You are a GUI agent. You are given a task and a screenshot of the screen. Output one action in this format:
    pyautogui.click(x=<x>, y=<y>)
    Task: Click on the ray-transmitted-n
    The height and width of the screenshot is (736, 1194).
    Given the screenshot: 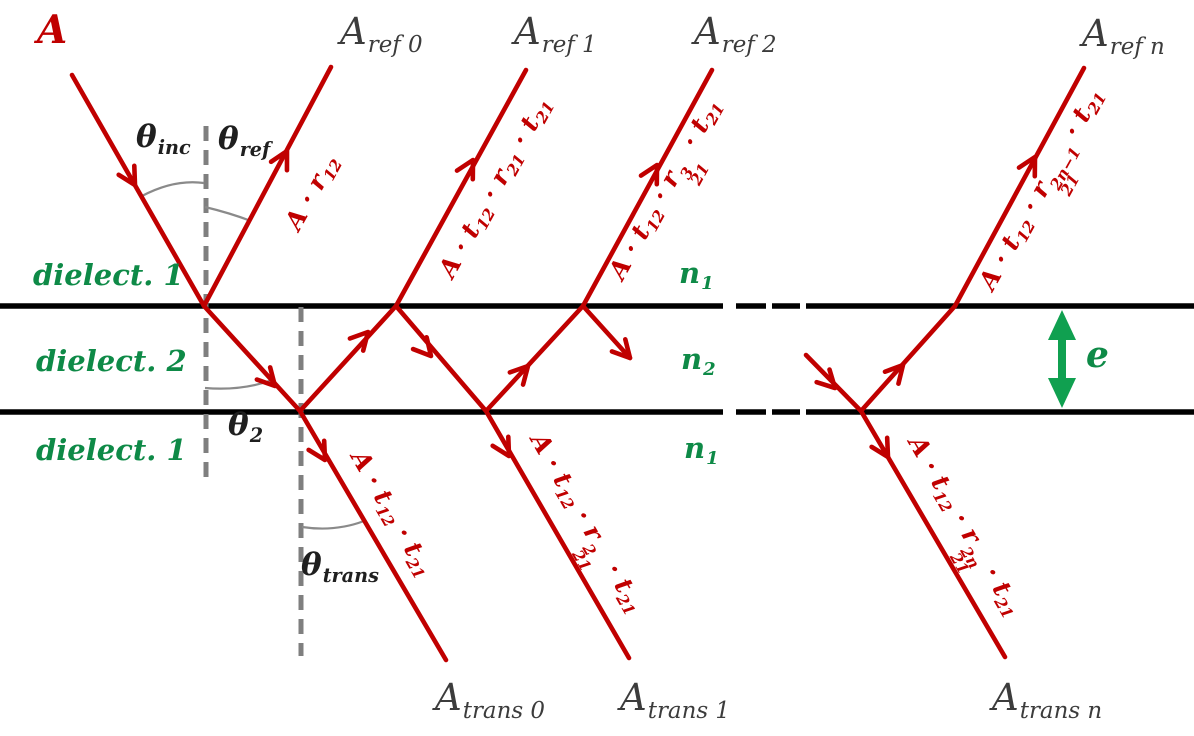 What is the action you would take?
    pyautogui.click(x=933, y=534)
    